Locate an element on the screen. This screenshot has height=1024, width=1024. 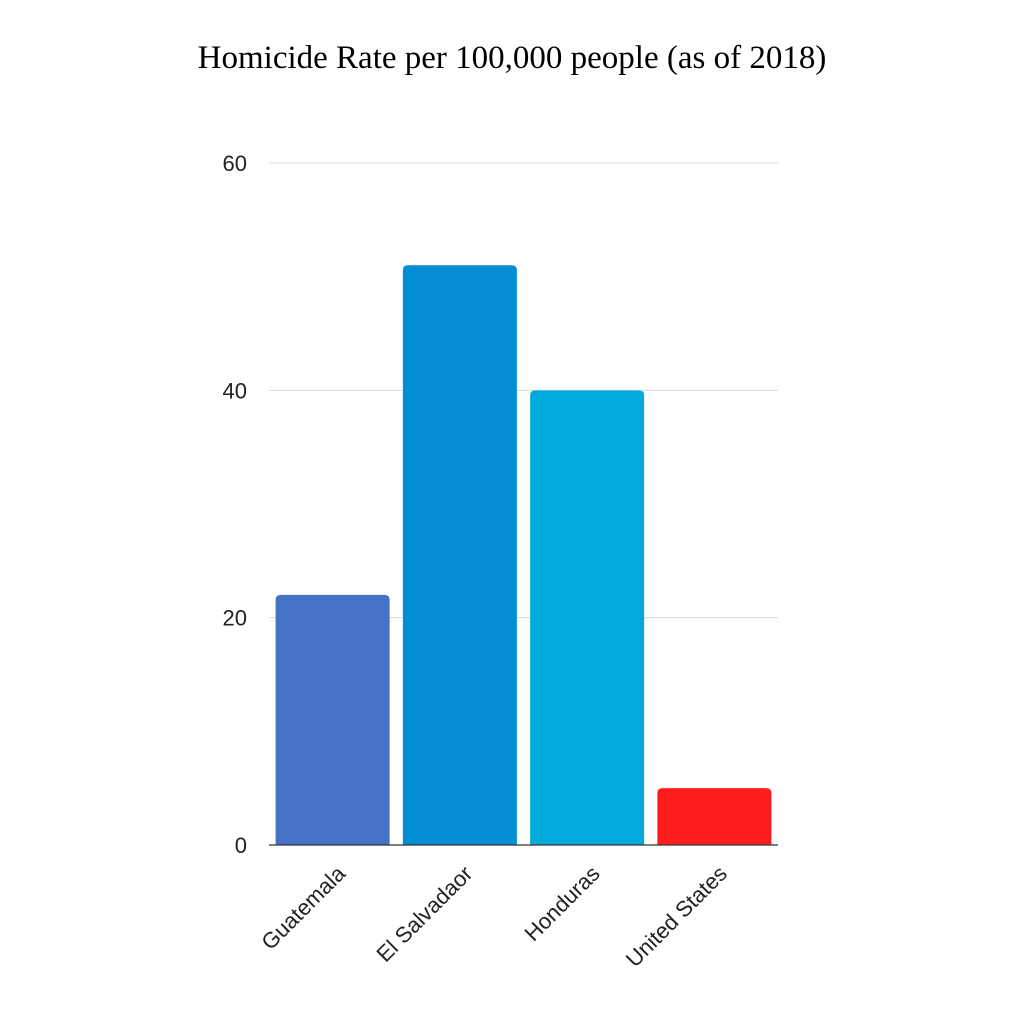
bar-honduras is located at coordinates (587, 617).